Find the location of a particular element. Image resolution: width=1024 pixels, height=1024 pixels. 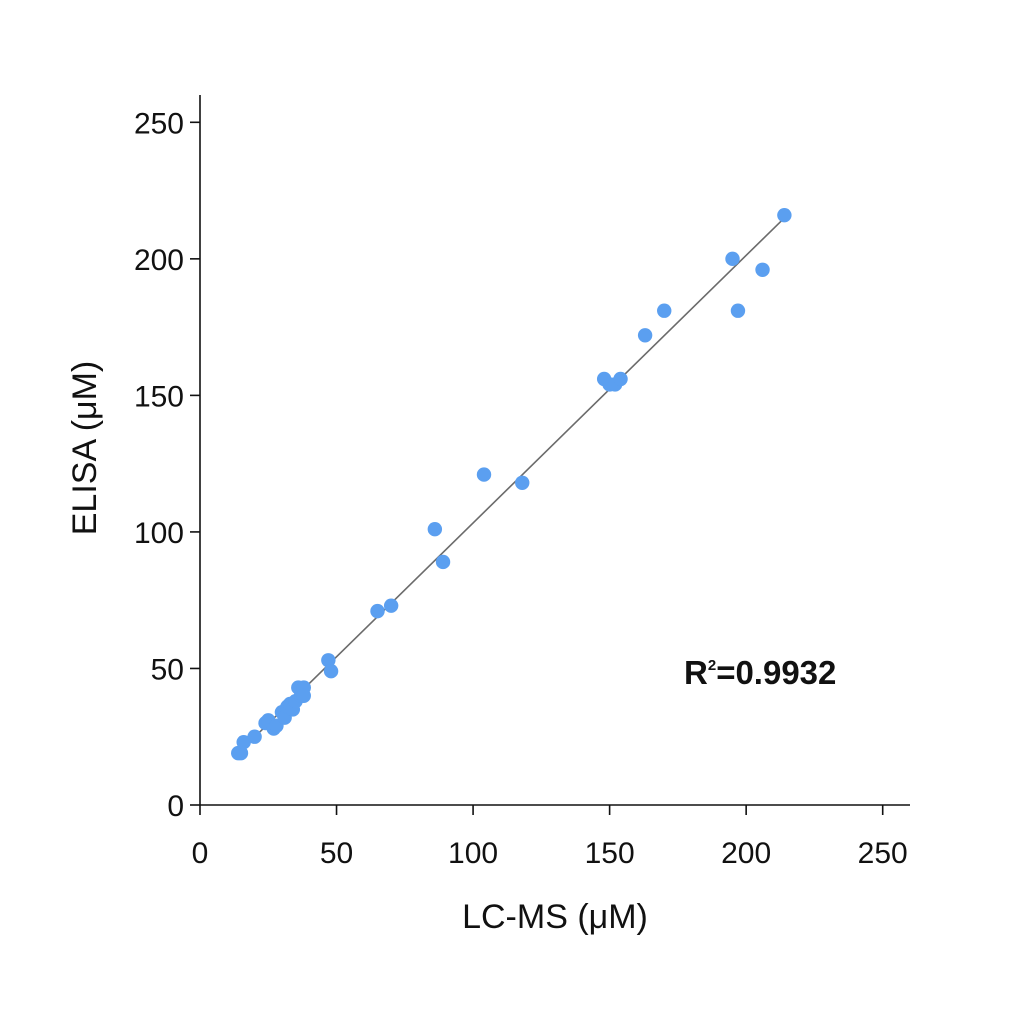

x-tick-label: 100 is located at coordinates (473, 853).